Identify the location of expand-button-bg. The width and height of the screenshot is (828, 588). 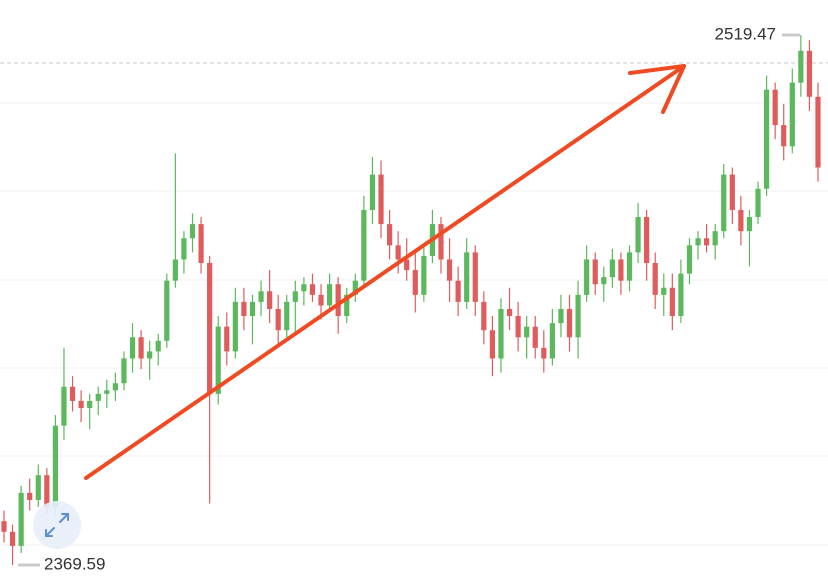
(57, 525).